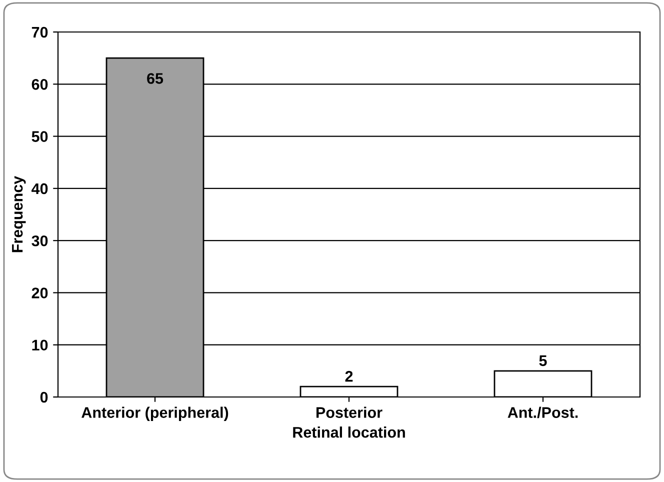  I want to click on y-tick-label: 30, so click(40, 240).